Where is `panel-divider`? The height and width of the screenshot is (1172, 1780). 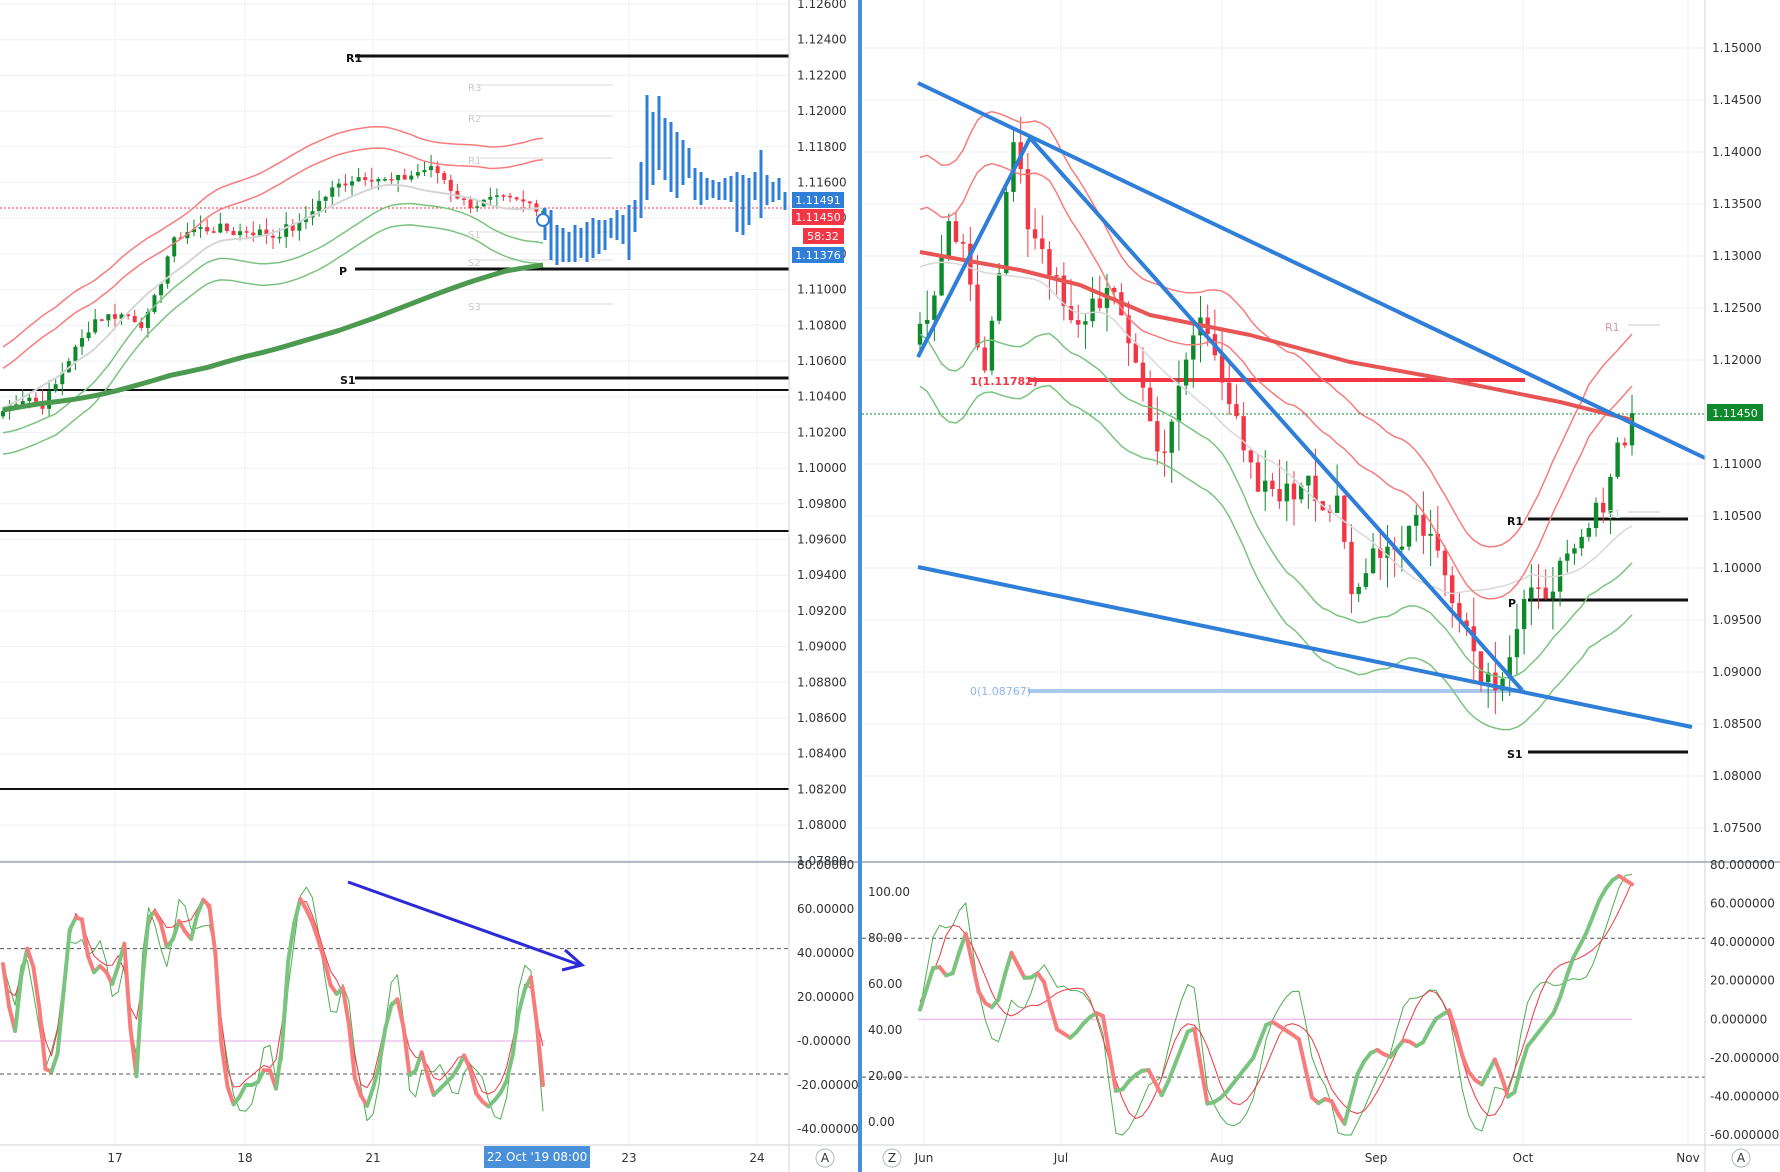 panel-divider is located at coordinates (860, 586).